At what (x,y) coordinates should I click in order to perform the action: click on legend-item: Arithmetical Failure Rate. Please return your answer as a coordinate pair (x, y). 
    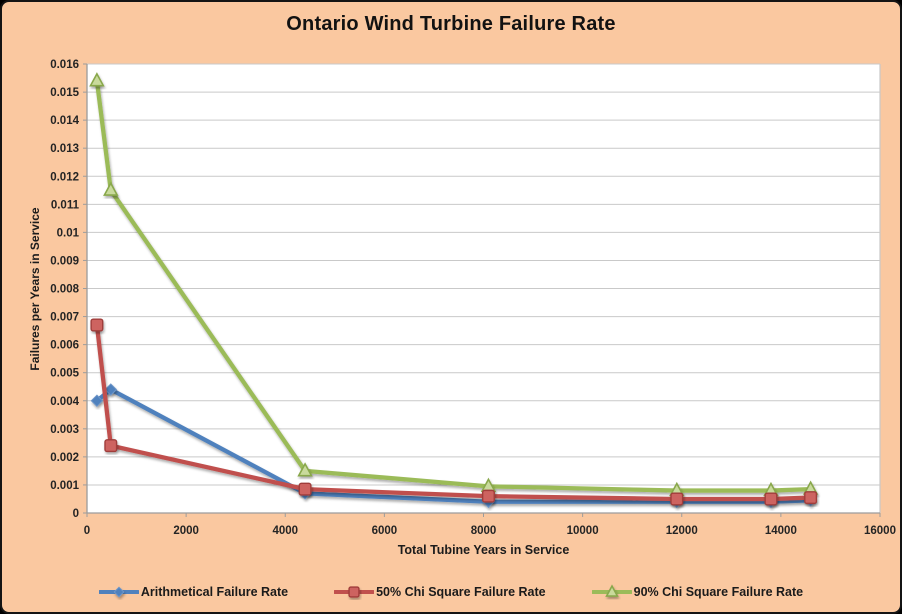
    Looking at the image, I should click on (193, 592).